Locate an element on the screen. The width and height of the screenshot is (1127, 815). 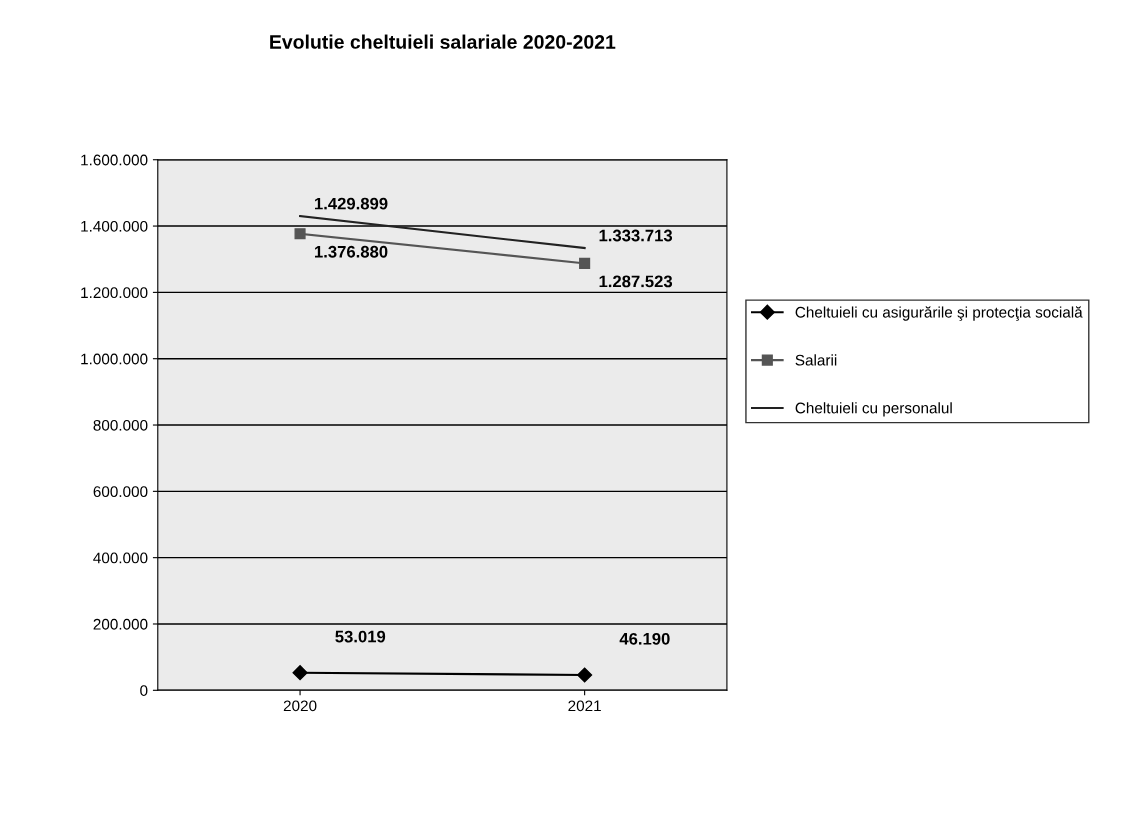
legend-label: Cheltuieli cu personalul is located at coordinates (873, 409).